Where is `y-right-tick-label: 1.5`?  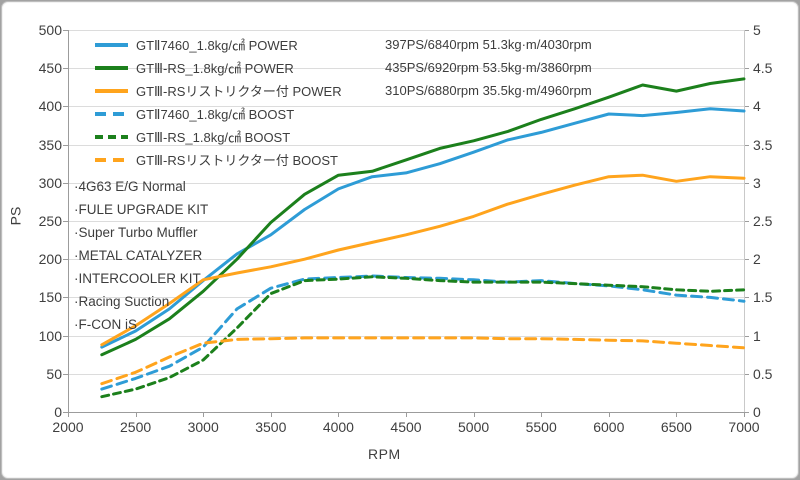
y-right-tick-label: 1.5 is located at coordinates (763, 297).